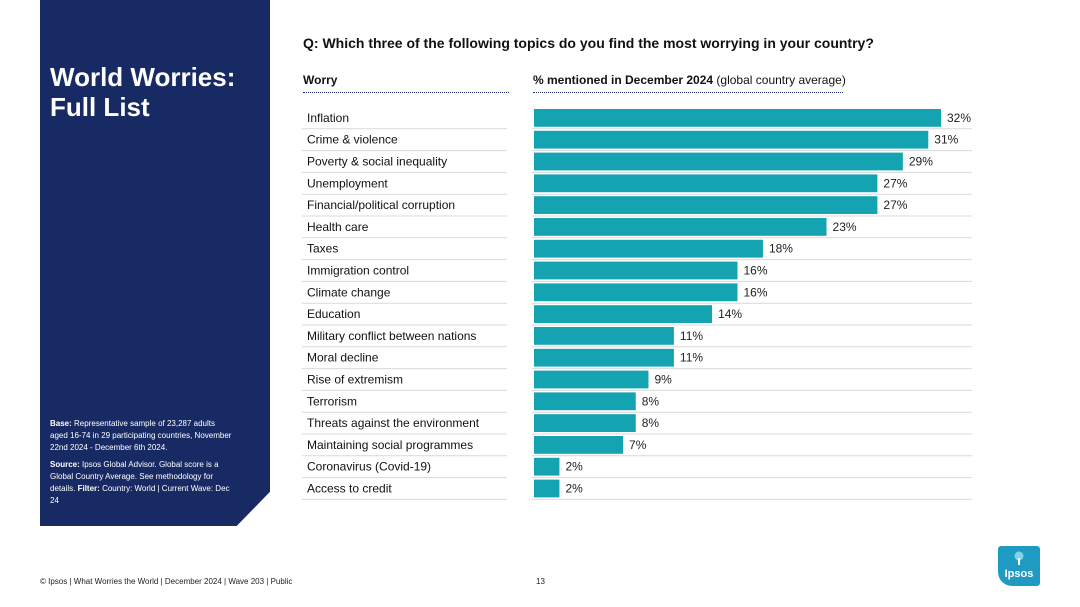  I want to click on logo-text: Ipsos, so click(1019, 574).